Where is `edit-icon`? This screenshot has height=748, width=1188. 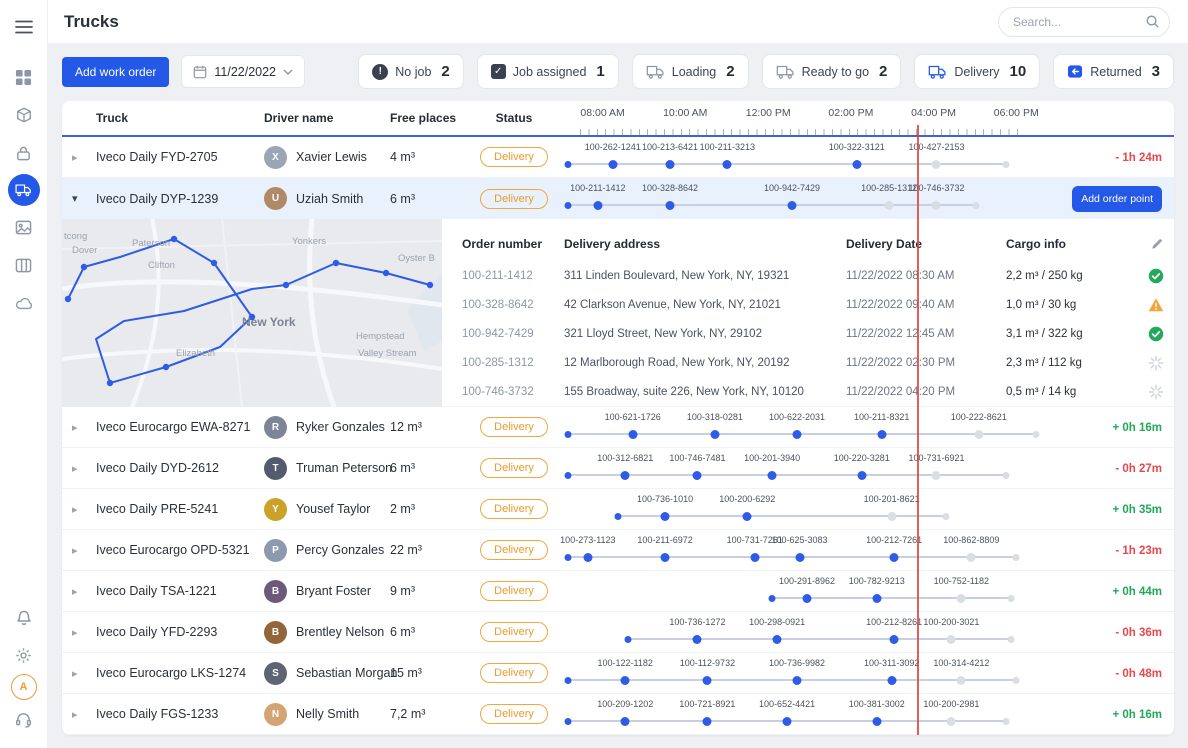
edit-icon is located at coordinates (1151, 244).